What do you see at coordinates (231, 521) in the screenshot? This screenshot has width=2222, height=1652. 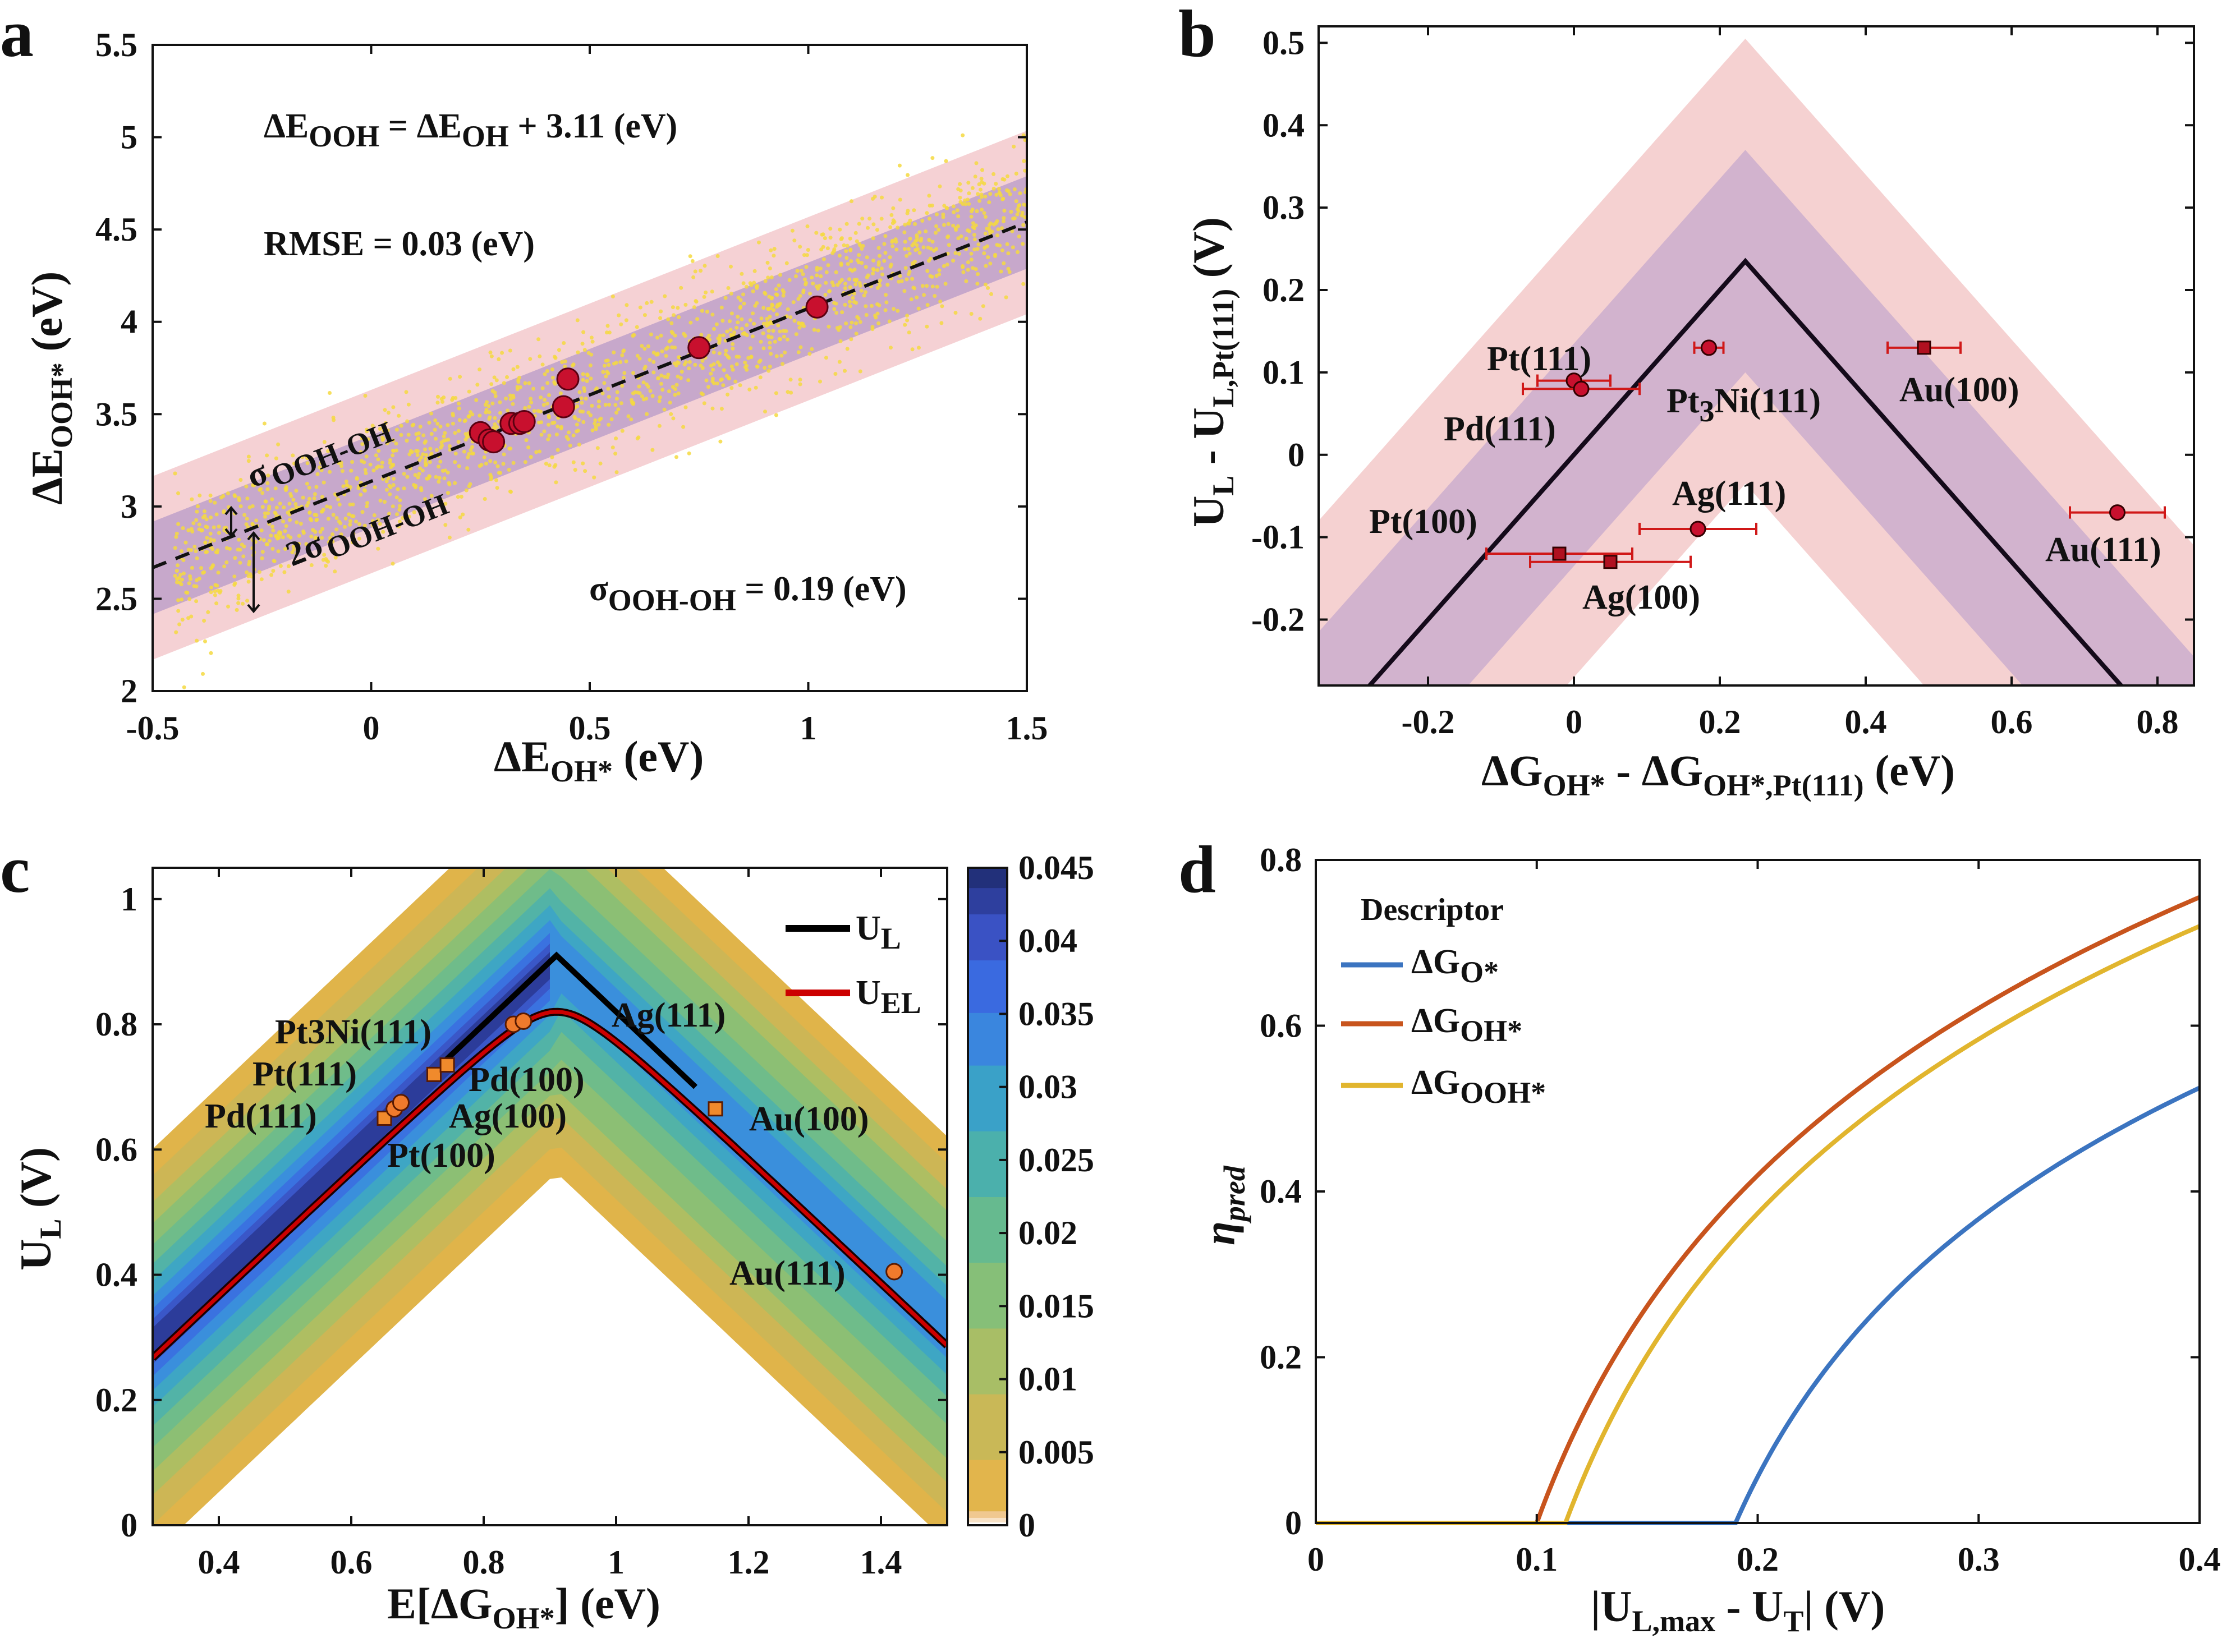 I see `sigma-arrow` at bounding box center [231, 521].